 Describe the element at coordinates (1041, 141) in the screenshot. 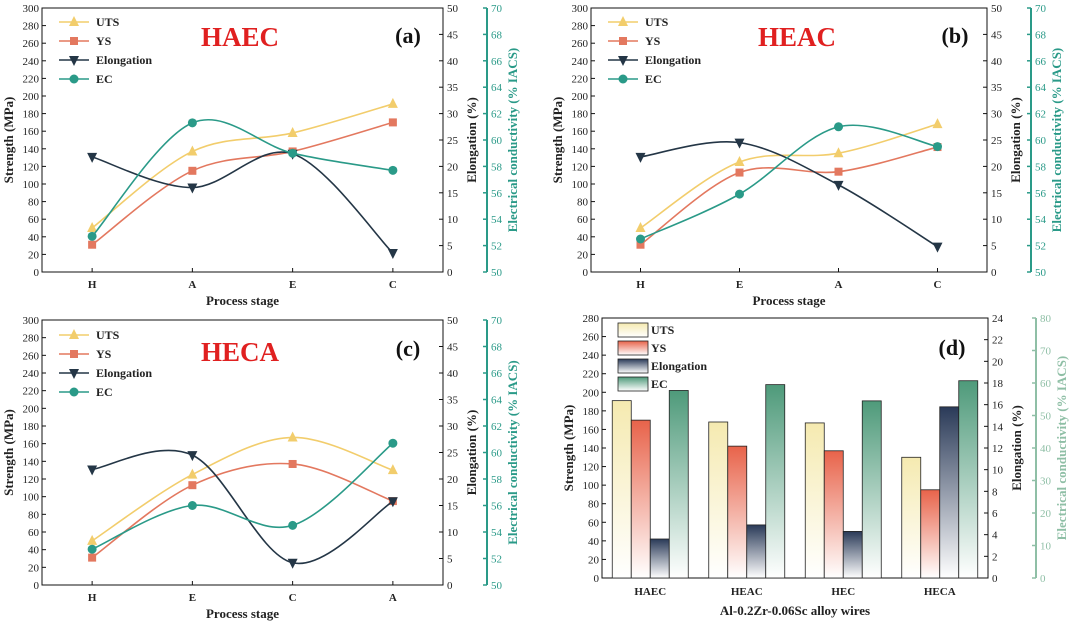

I see `ec-tick-label: 60` at that location.